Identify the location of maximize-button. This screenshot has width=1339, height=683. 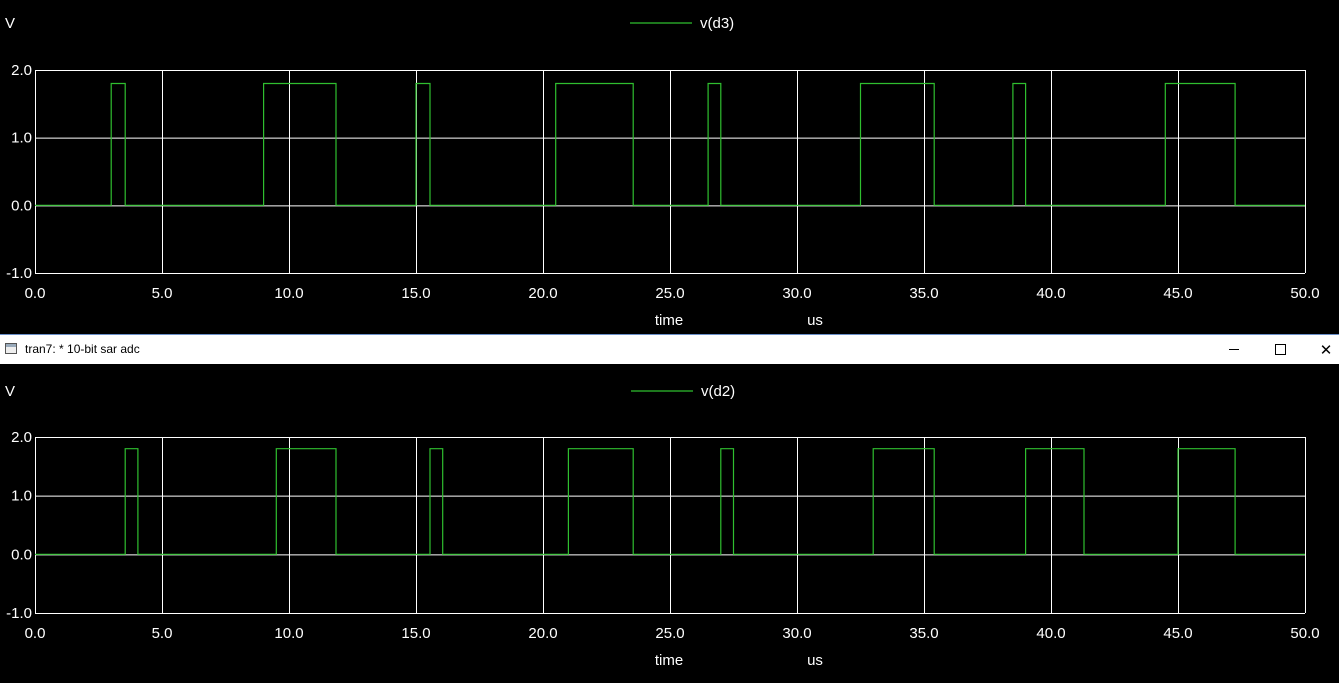
(1280, 349).